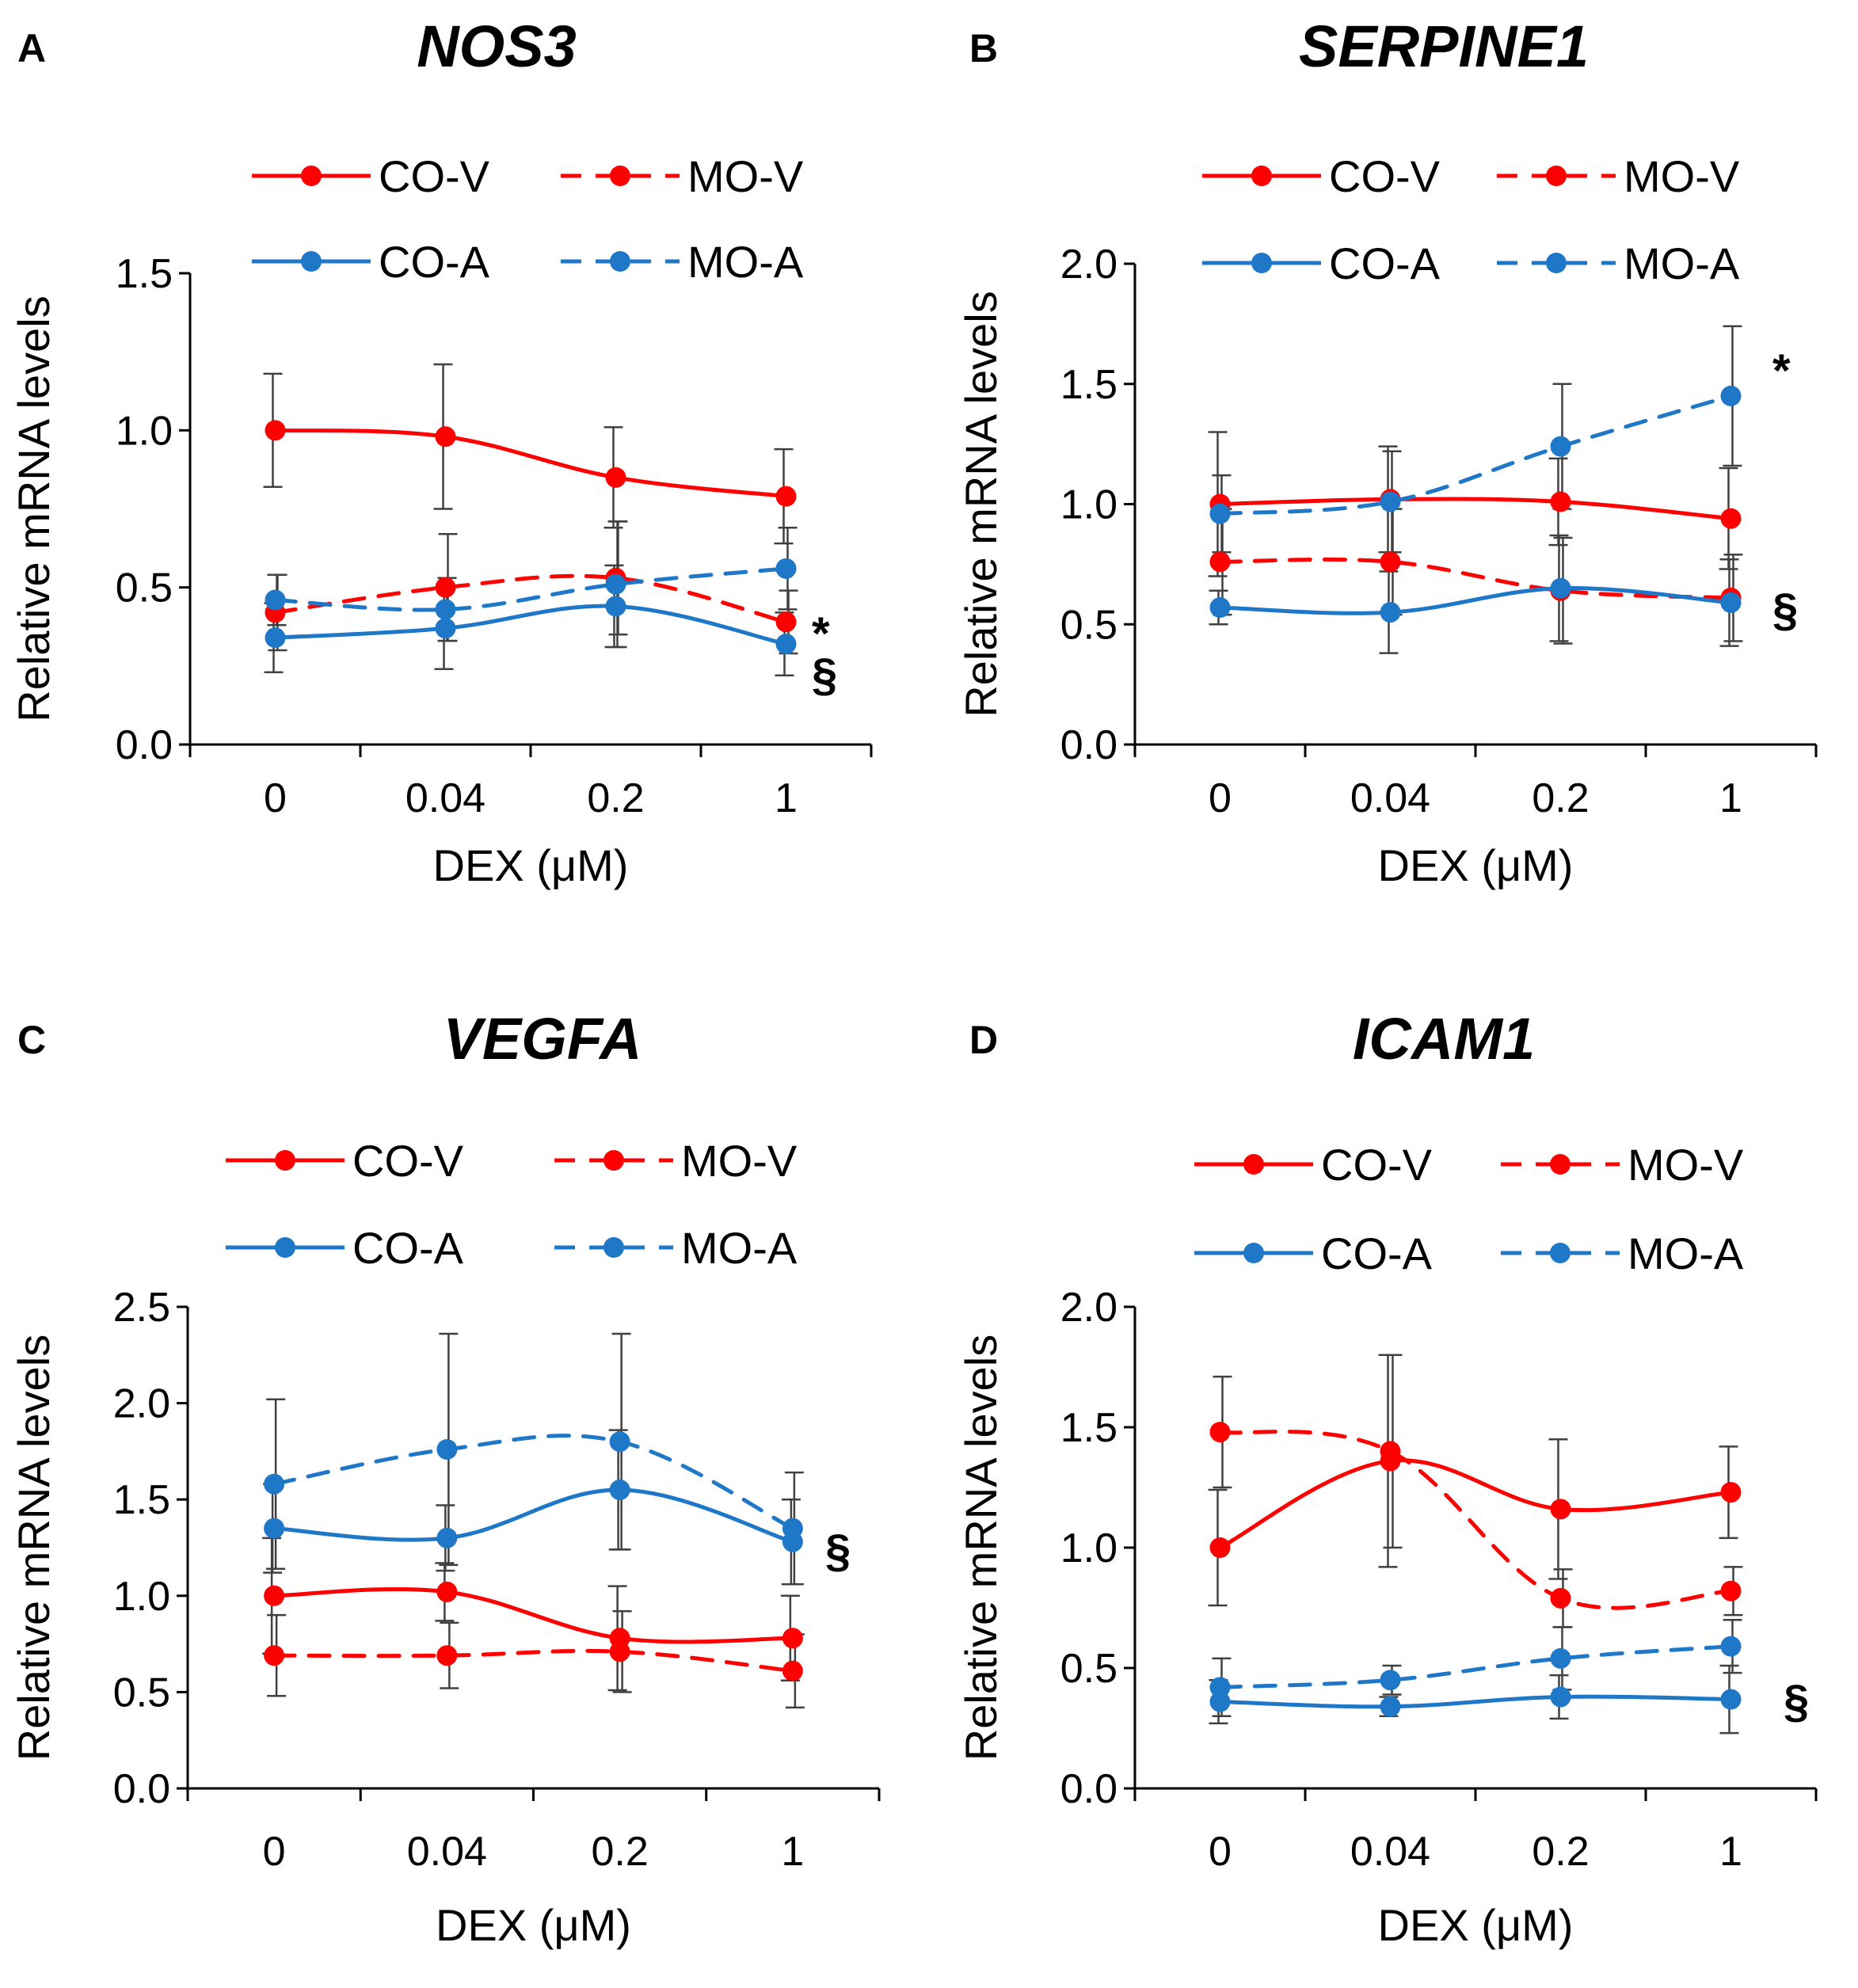 The image size is (1858, 1988). What do you see at coordinates (497, 46) in the screenshot?
I see `panel-title: NOS3` at bounding box center [497, 46].